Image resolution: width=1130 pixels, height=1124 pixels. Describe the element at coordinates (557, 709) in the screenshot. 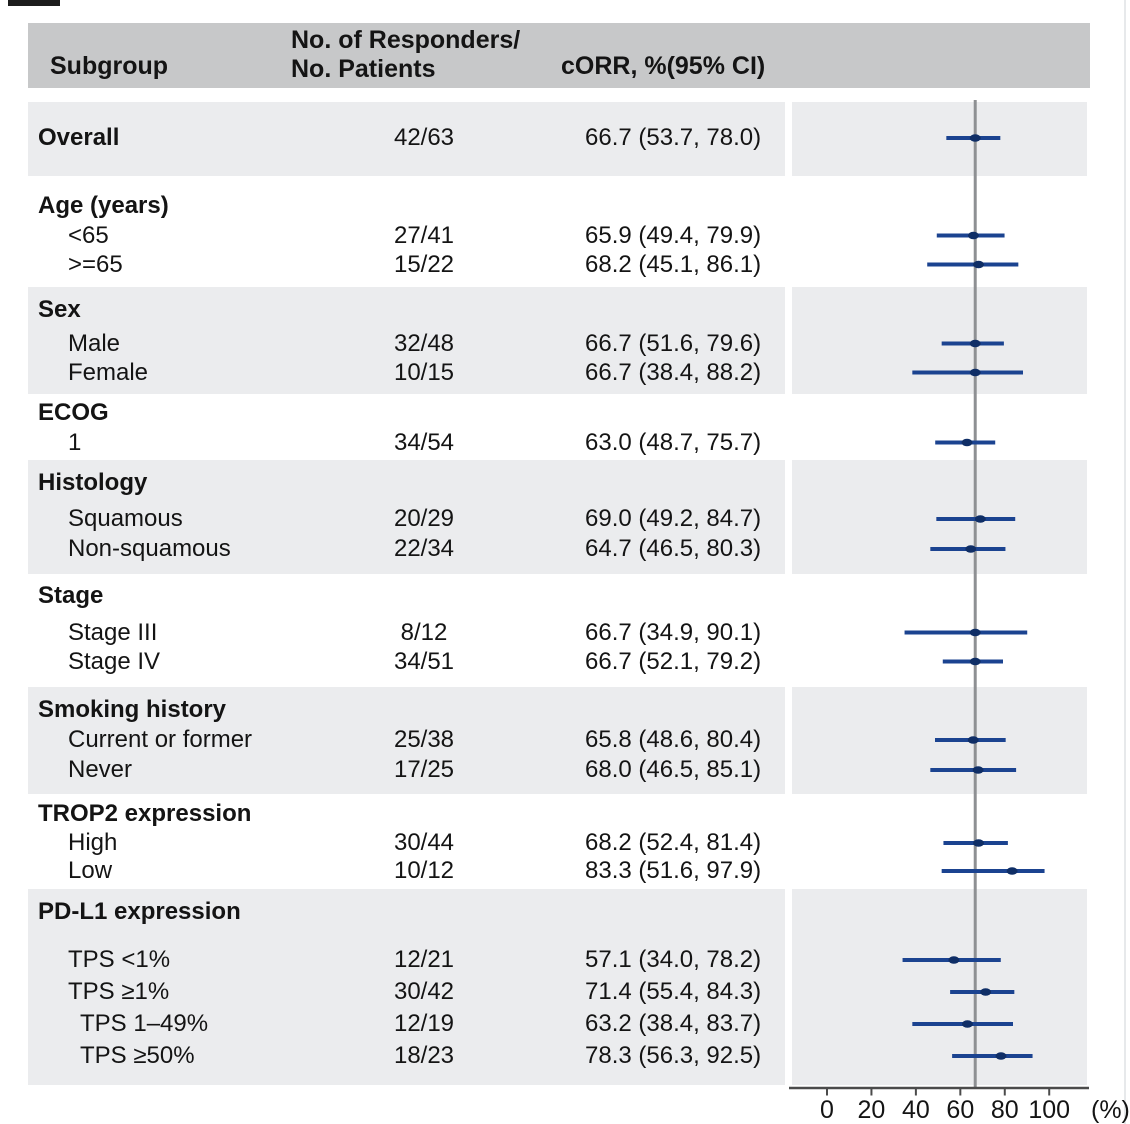

I see `section-header-row: Smoking history` at that location.